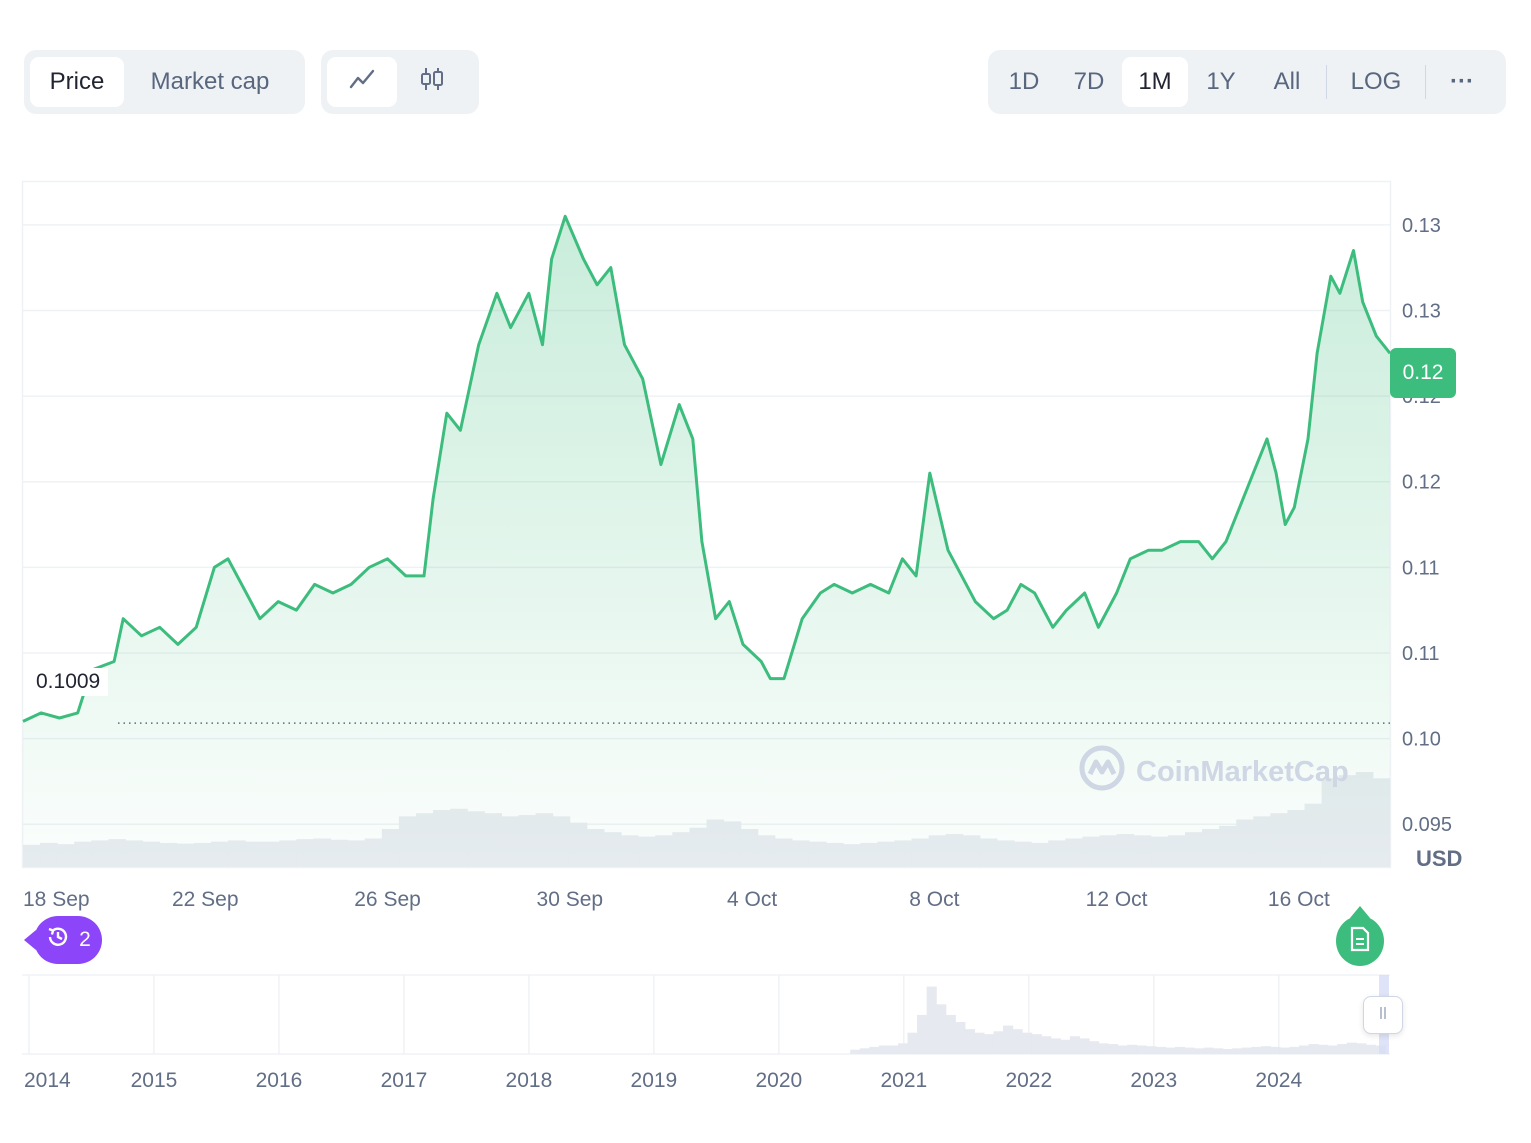 The image size is (1531, 1143). Describe the element at coordinates (1221, 81) in the screenshot. I see `range-1y: 1Y` at that location.